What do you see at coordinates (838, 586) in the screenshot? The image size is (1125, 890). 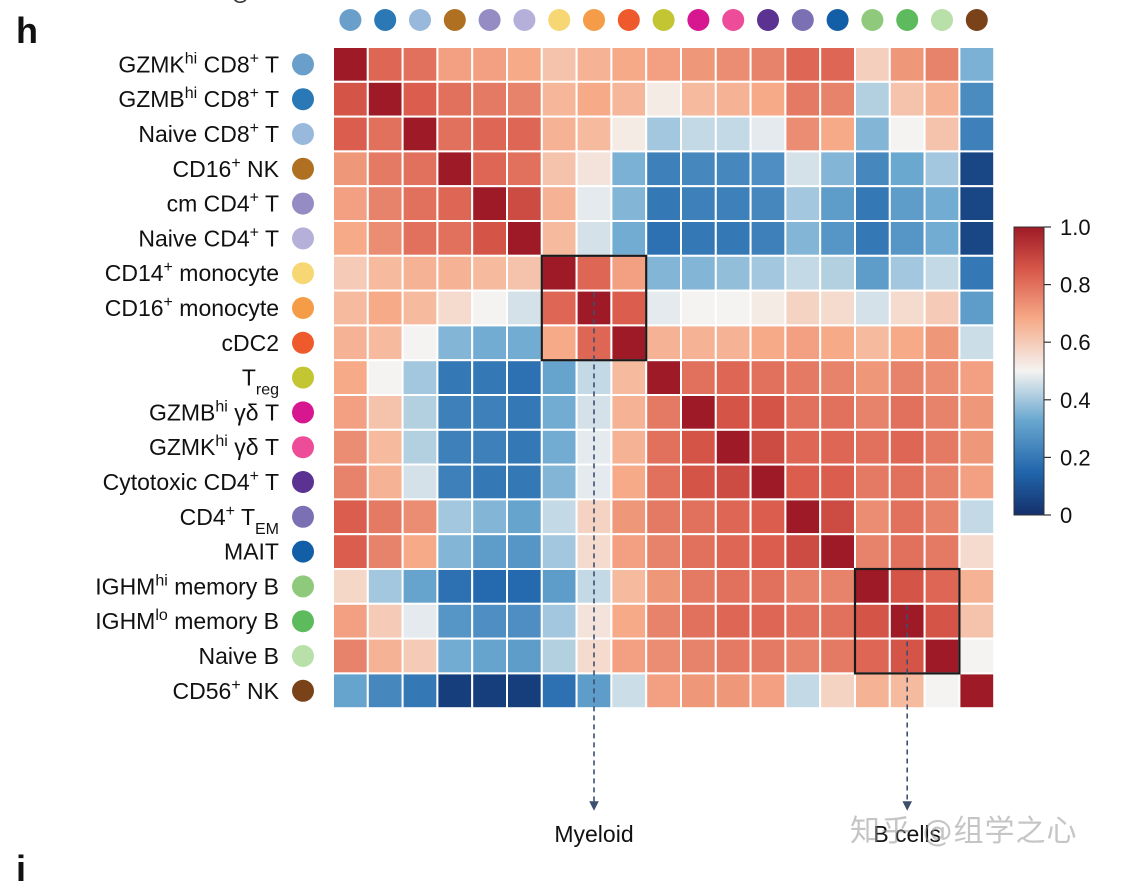 I see `heatmap-cell-r15-c14` at bounding box center [838, 586].